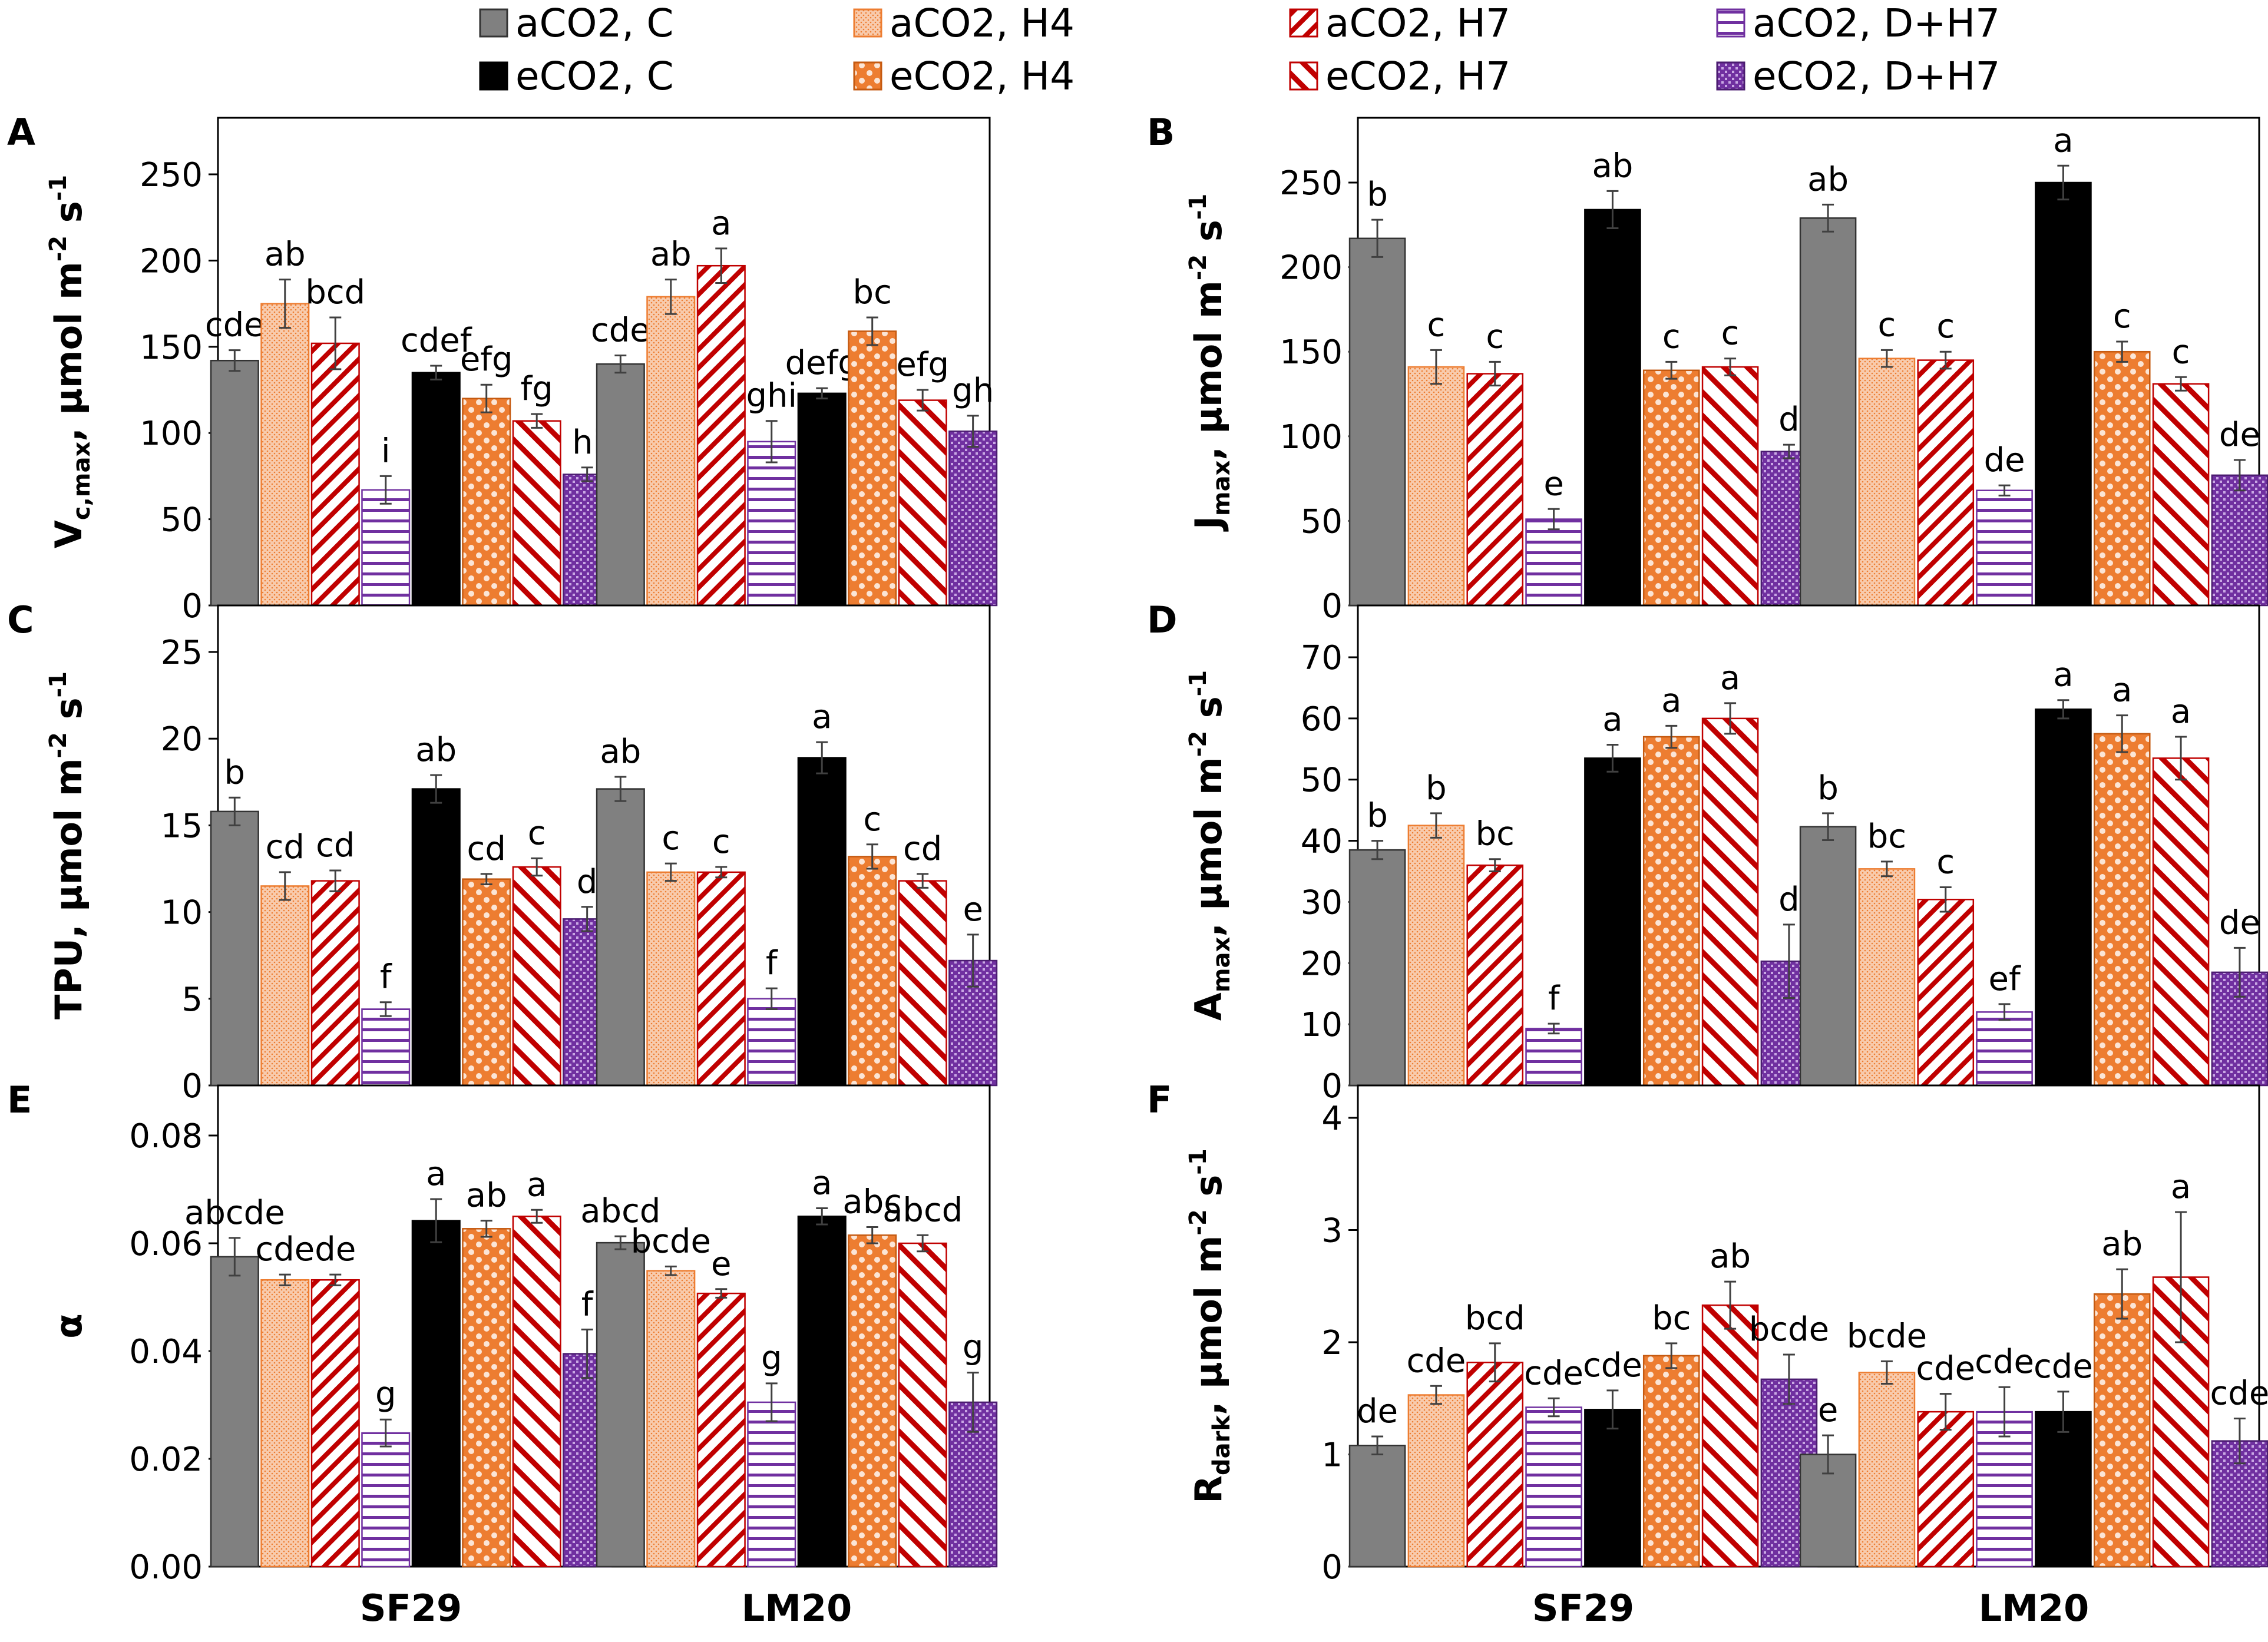 The height and width of the screenshot is (1642, 2268). Describe the element at coordinates (1887, 482) in the screenshot. I see `bar-B-LM20-aH4` at that location.